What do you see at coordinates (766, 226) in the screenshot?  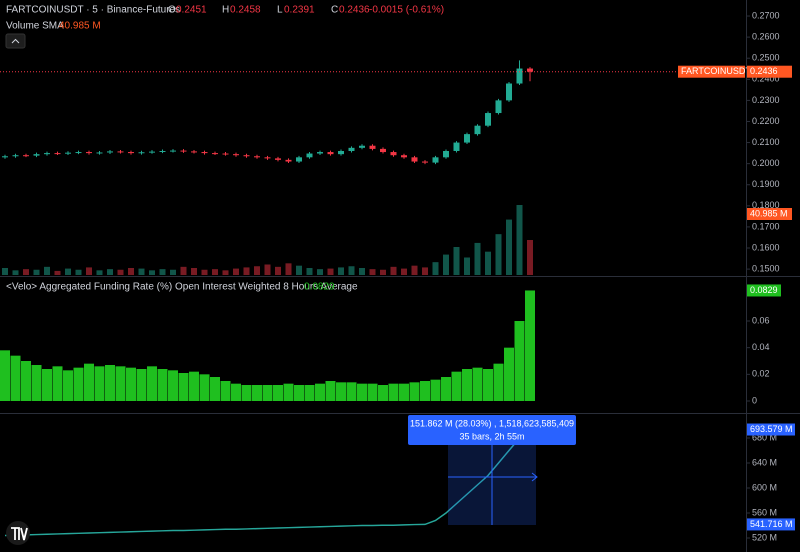 I see `y-tick-label: 0.1700` at bounding box center [766, 226].